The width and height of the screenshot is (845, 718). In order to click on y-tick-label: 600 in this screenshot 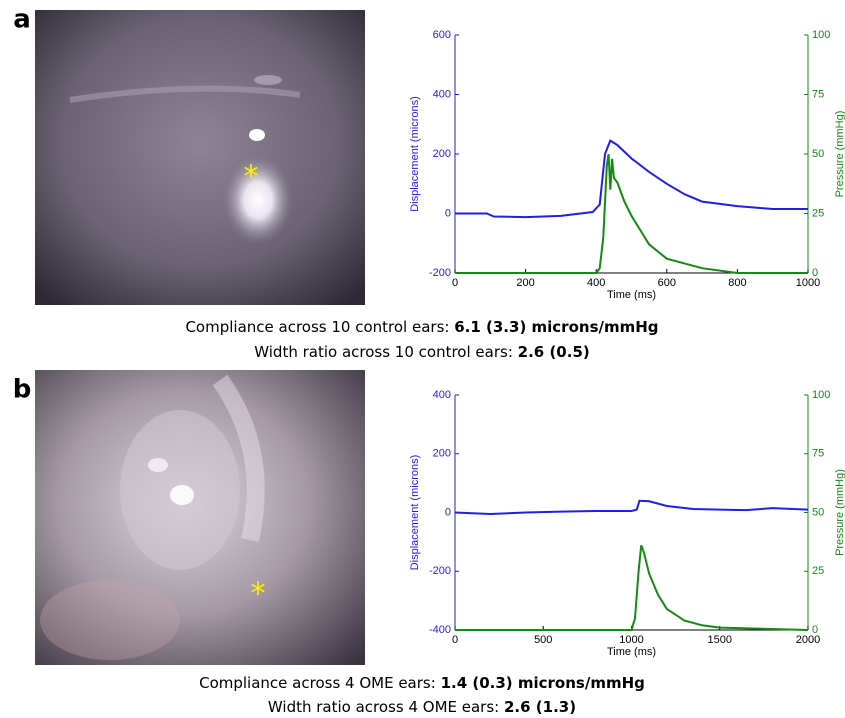, I will do `click(442, 35)`.